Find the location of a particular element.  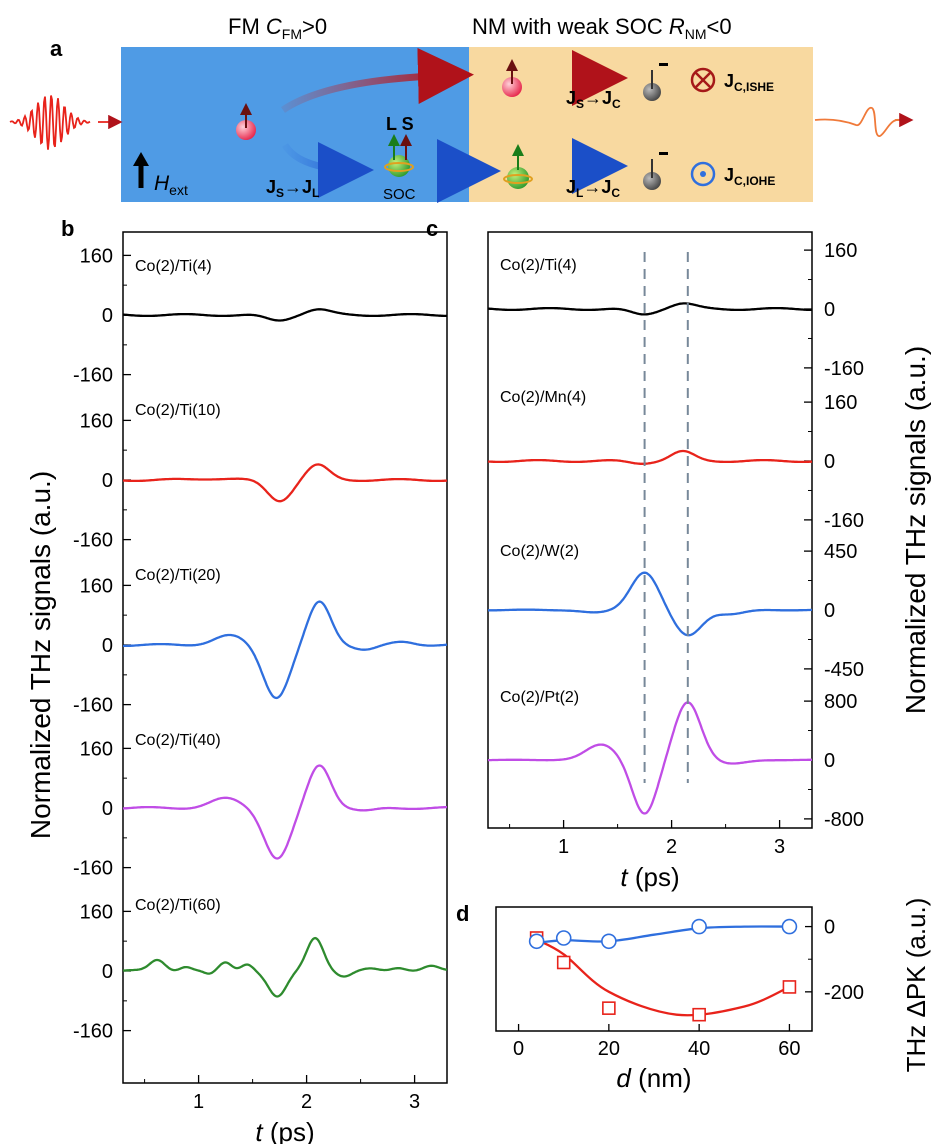

panel-d-chart: d 0 20 40 60 0 -200 d (nm) THz ΔPK (a.u.) is located at coordinates (693, 995).